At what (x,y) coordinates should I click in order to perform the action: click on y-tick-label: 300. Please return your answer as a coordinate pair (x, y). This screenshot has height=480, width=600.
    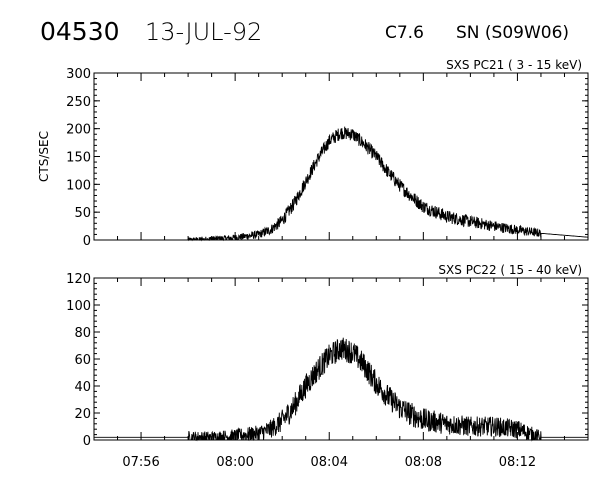
    Looking at the image, I should click on (78, 74).